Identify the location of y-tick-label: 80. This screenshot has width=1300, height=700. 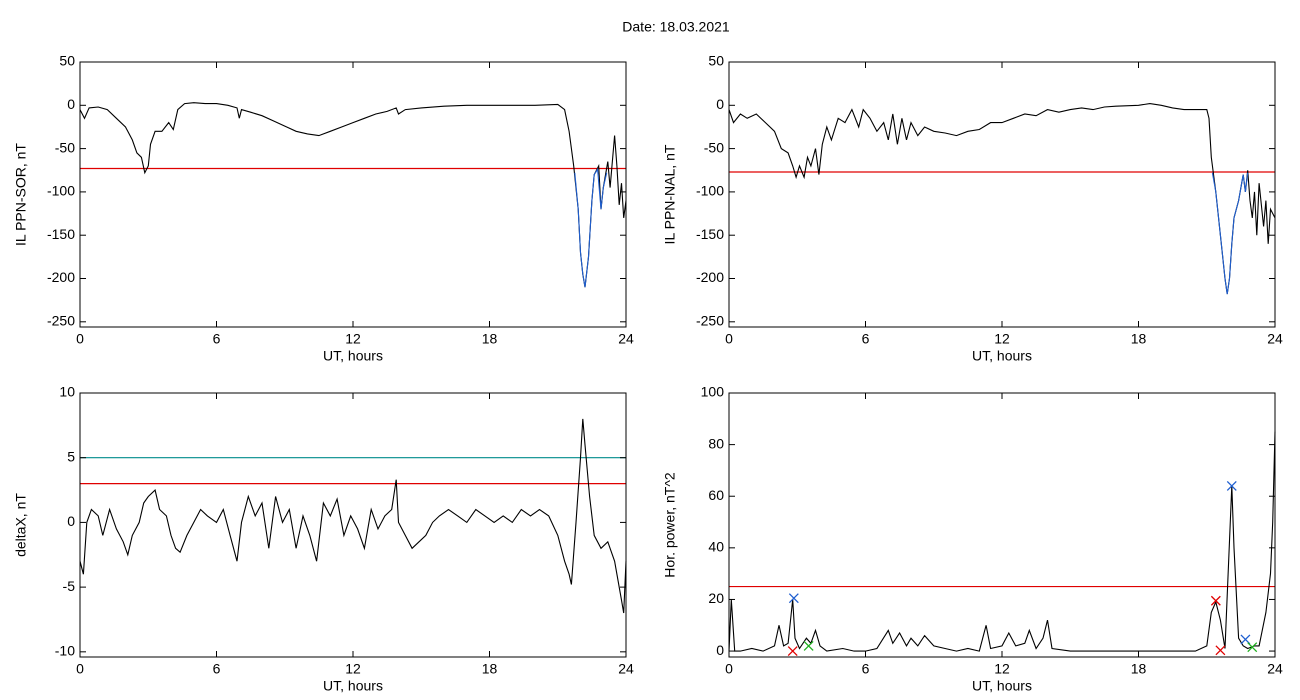
(716, 443).